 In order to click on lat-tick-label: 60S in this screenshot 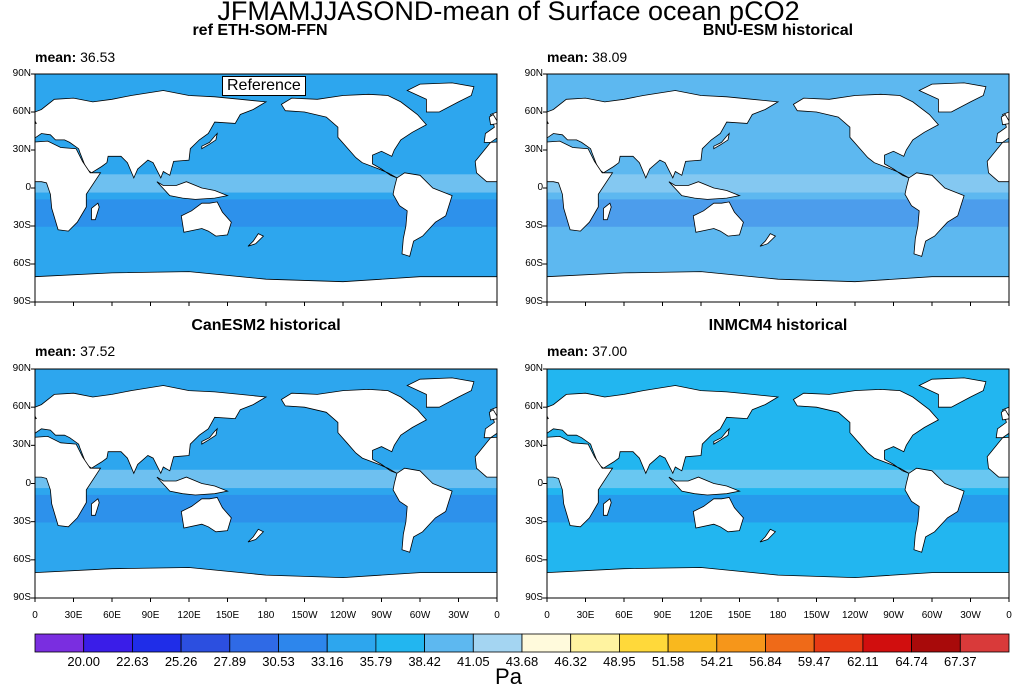, I will do `click(22, 559)`.